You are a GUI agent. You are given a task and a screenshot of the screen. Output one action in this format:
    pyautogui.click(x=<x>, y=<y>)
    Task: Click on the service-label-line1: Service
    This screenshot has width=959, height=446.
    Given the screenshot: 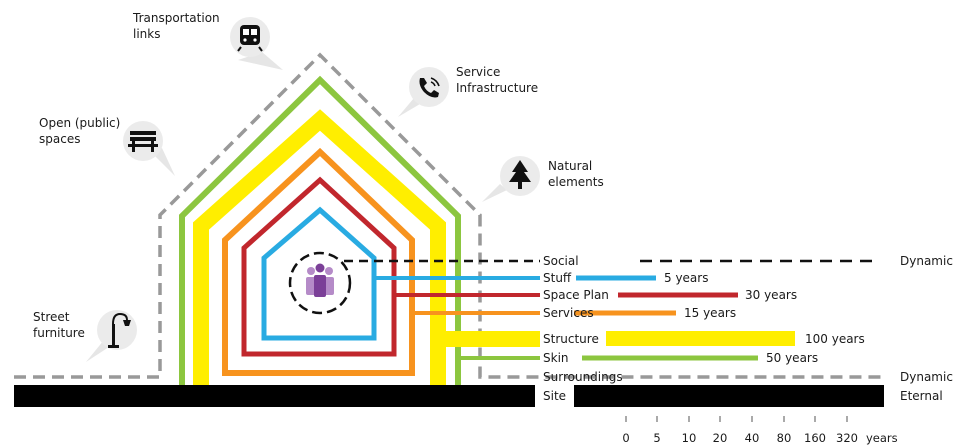 What is the action you would take?
    pyautogui.click(x=478, y=72)
    